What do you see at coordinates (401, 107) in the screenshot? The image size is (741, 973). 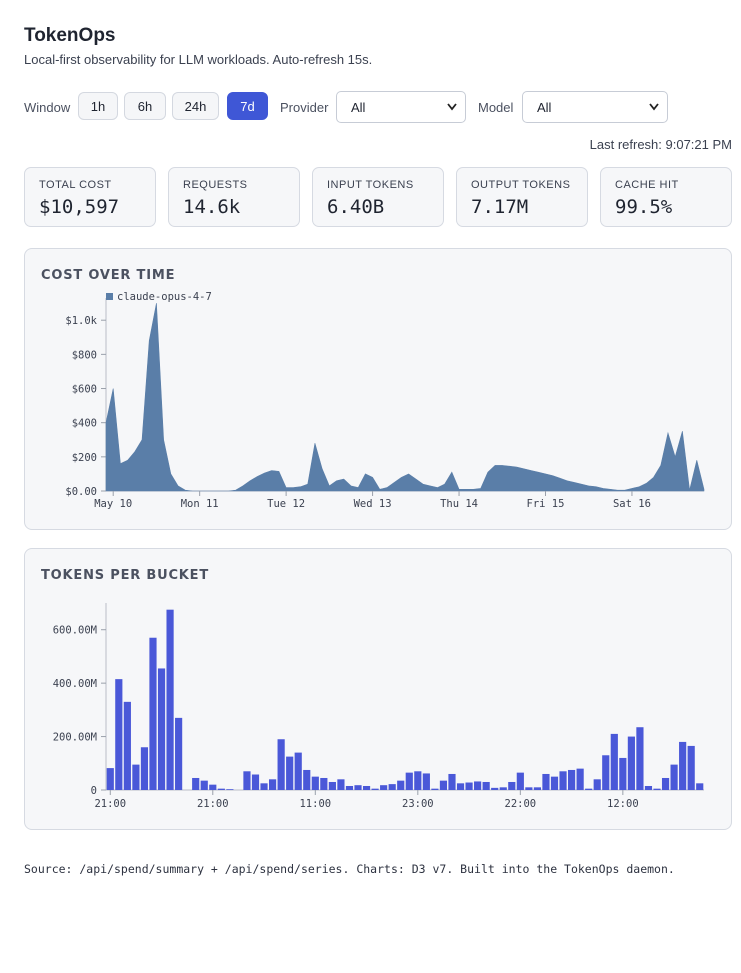 I see `provider-select: All` at bounding box center [401, 107].